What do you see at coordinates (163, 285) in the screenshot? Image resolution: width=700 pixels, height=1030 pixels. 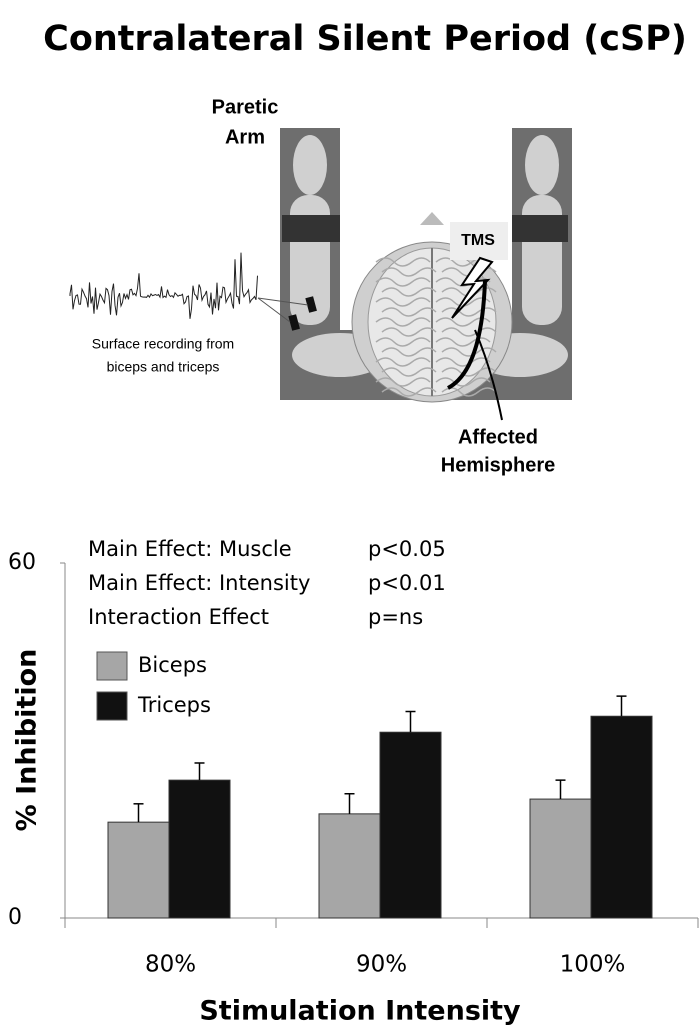 I see `emg-trace` at bounding box center [163, 285].